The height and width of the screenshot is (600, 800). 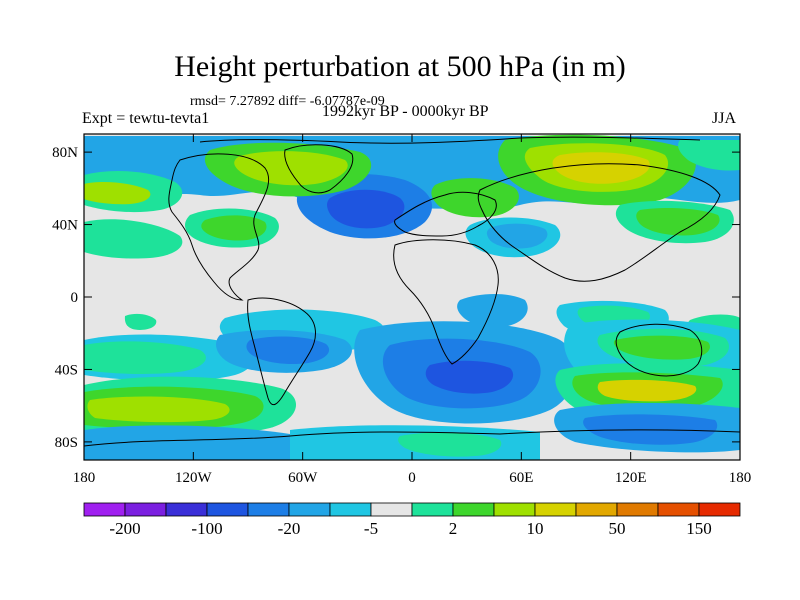 What do you see at coordinates (287, 101) in the screenshot?
I see `stats-label: rmsd= 7.27892 diff= -6.07787e-09` at bounding box center [287, 101].